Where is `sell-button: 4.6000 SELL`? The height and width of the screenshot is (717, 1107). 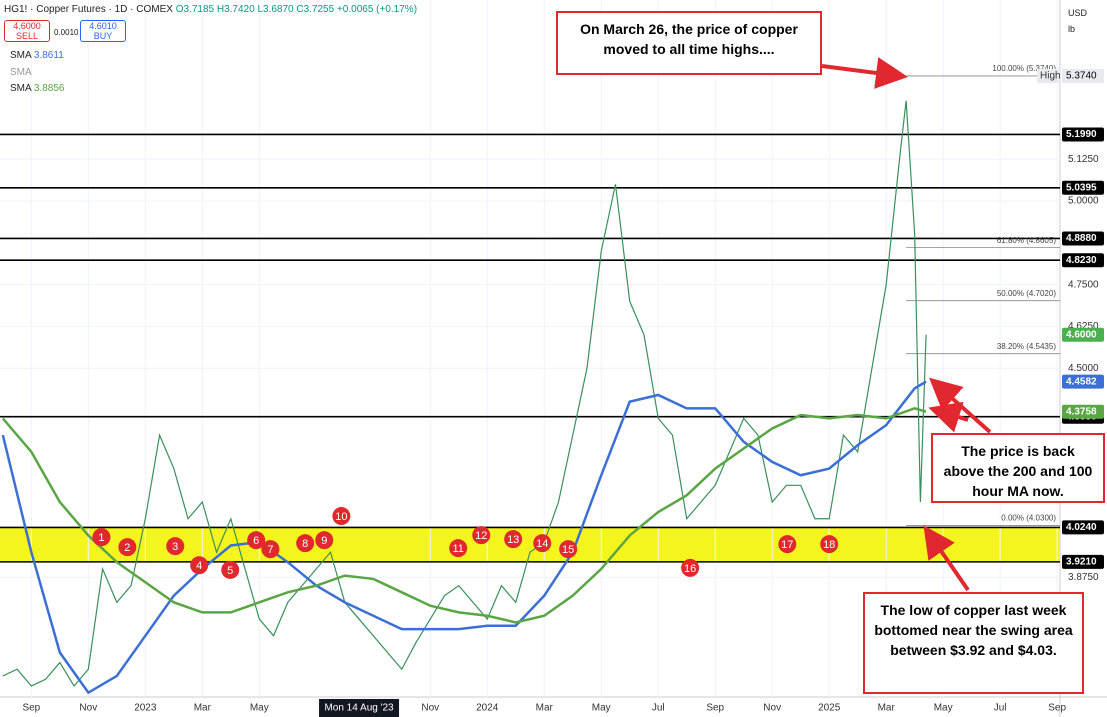 sell-button: 4.6000 SELL is located at coordinates (27, 31).